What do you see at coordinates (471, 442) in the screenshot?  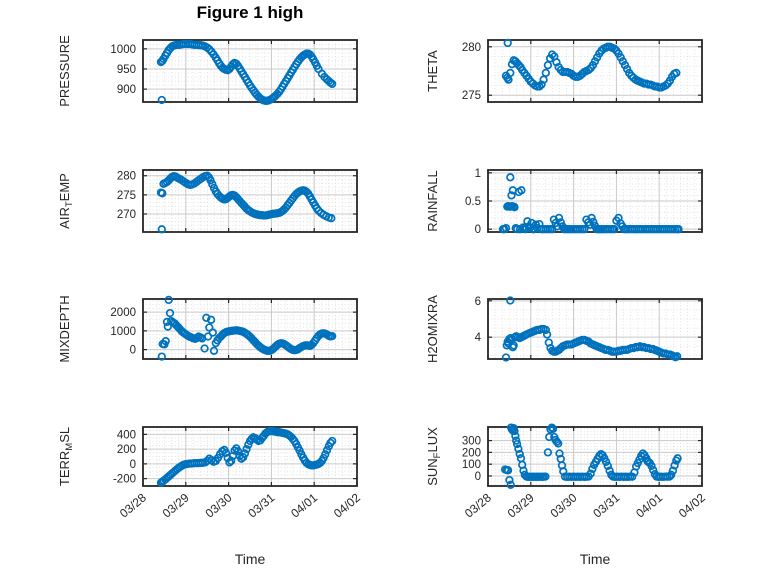 I see `svg-text: 300` at bounding box center [471, 442].